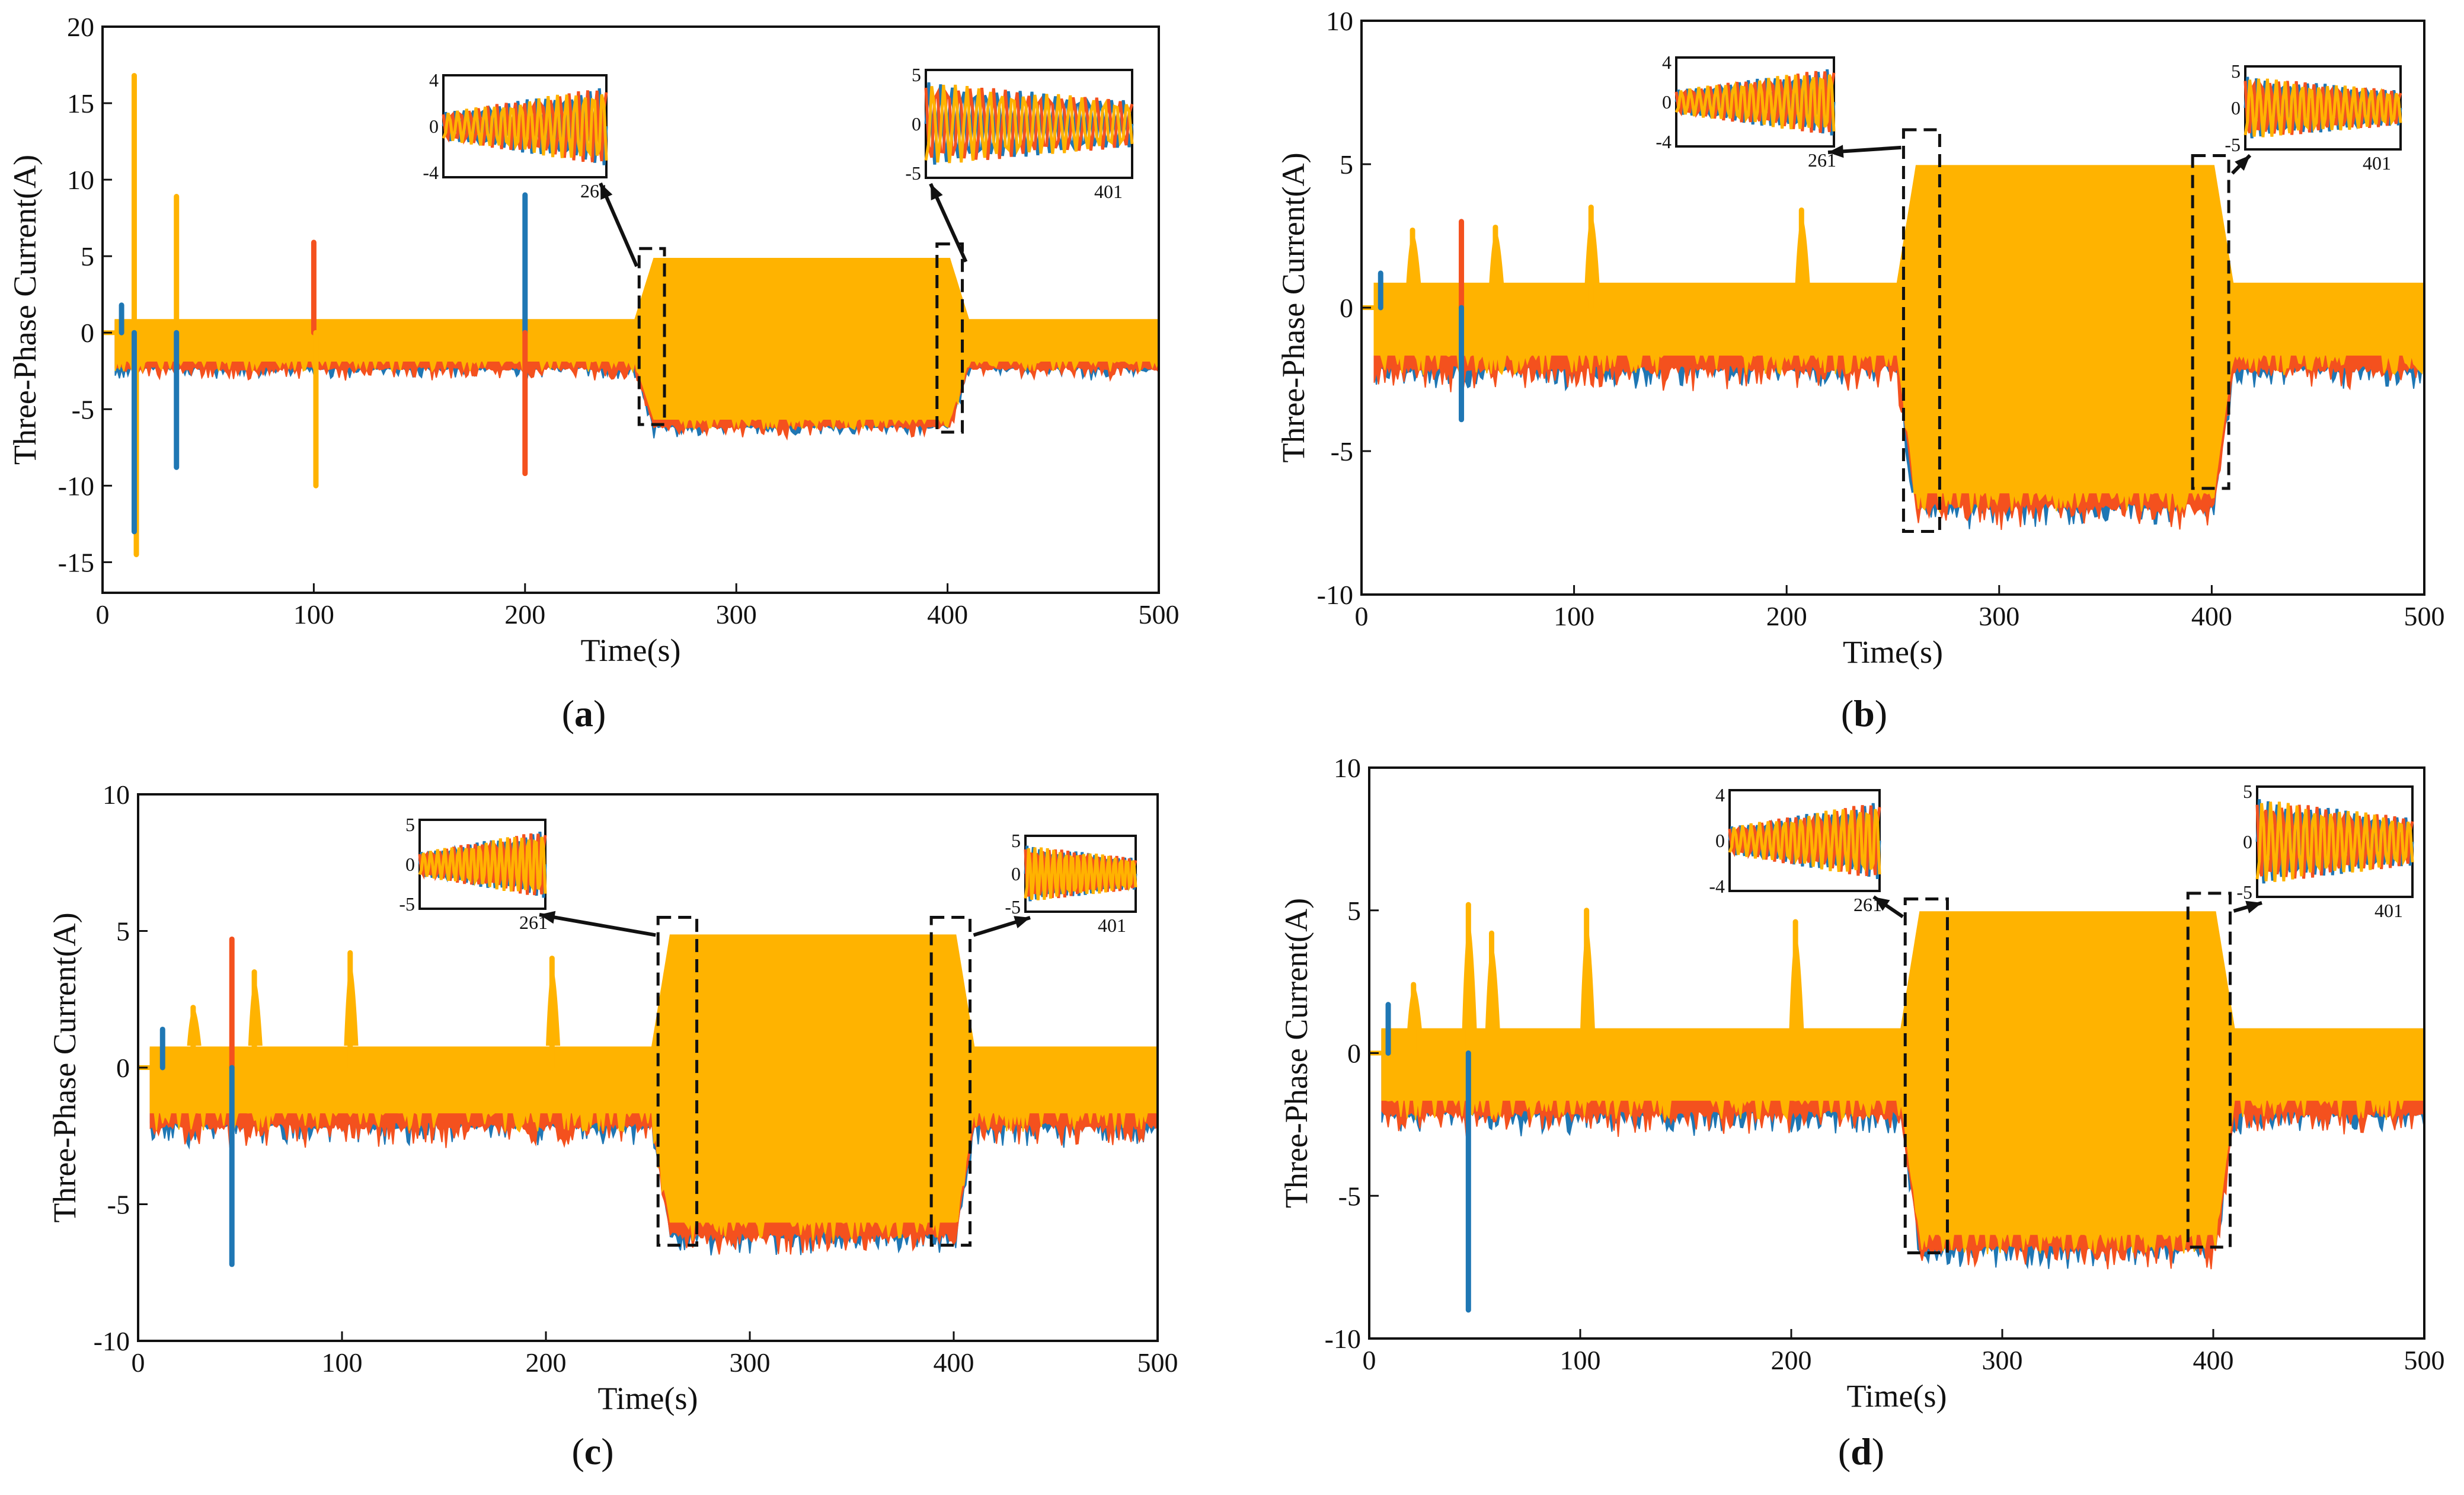 This screenshot has width=2464, height=1495. I want to click on x-tick-label: 0, so click(1362, 616).